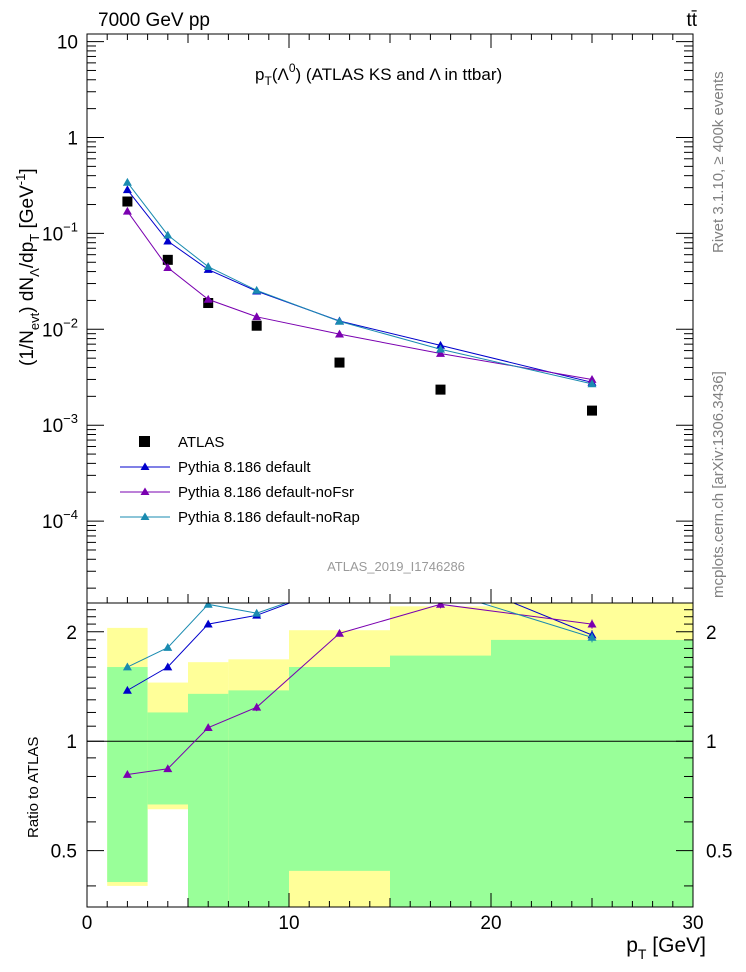 The width and height of the screenshot is (746, 972). I want to click on main-y-tick-label: 10⁻², so click(60, 328).